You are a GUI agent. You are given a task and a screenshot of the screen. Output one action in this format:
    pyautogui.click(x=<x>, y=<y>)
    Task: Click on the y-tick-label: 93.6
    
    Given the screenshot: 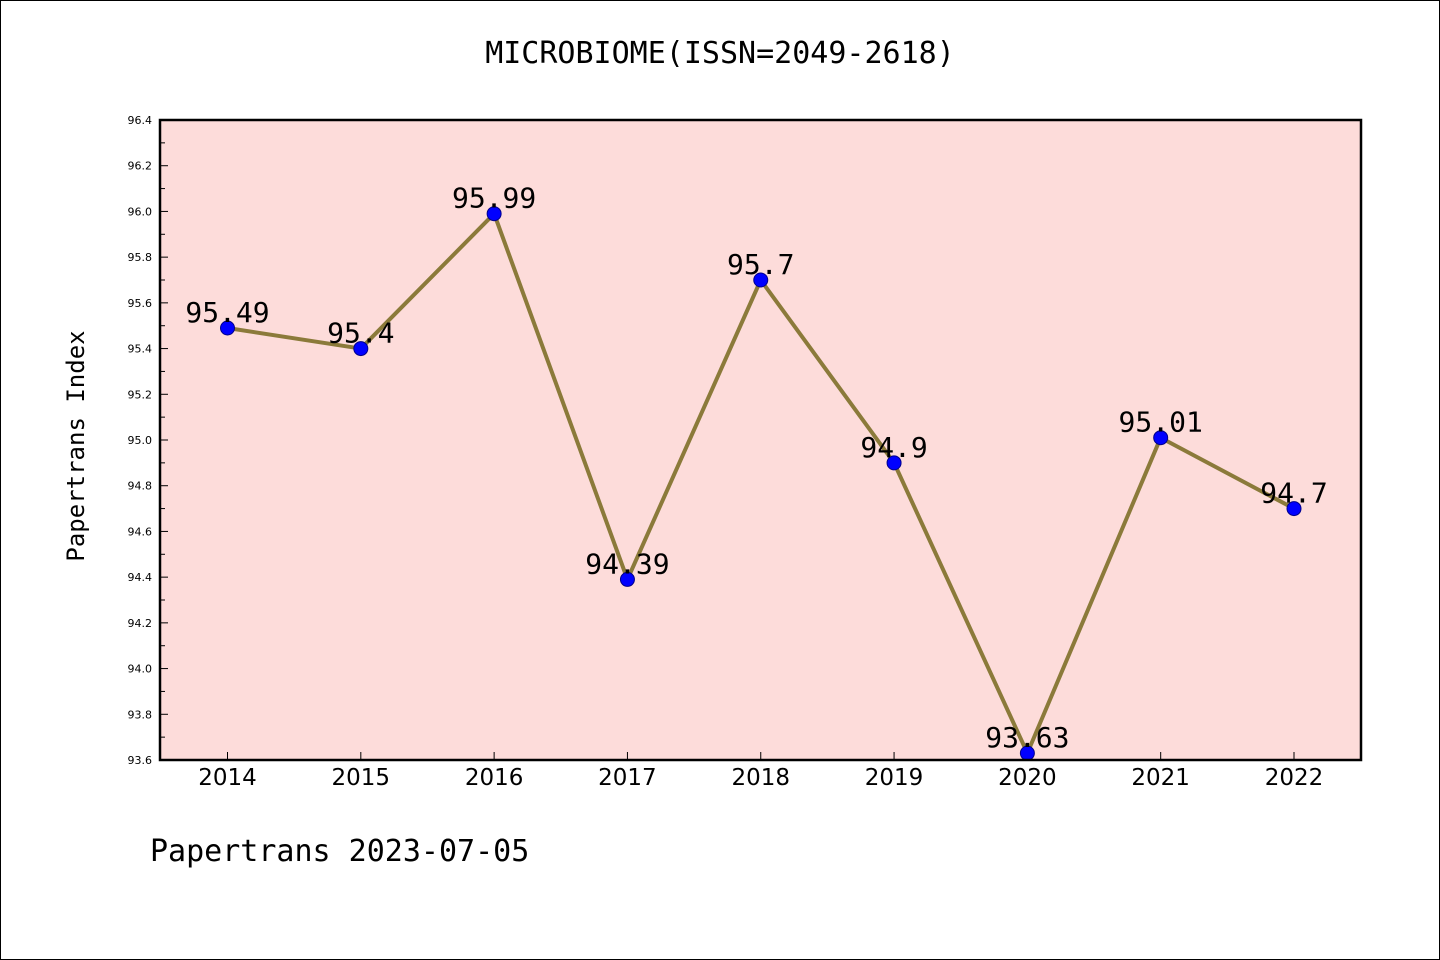 What is the action you would take?
    pyautogui.click(x=140, y=760)
    